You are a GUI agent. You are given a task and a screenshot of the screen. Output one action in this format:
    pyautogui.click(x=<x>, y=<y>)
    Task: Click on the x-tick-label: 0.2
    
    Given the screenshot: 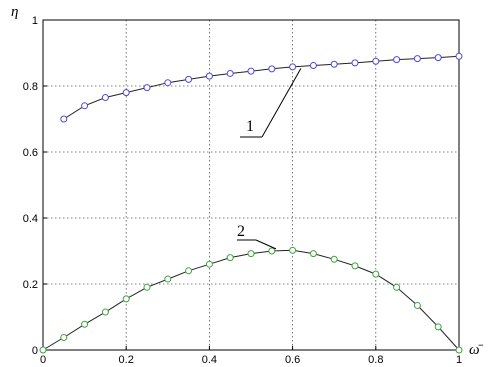 What is the action you would take?
    pyautogui.click(x=126, y=360)
    